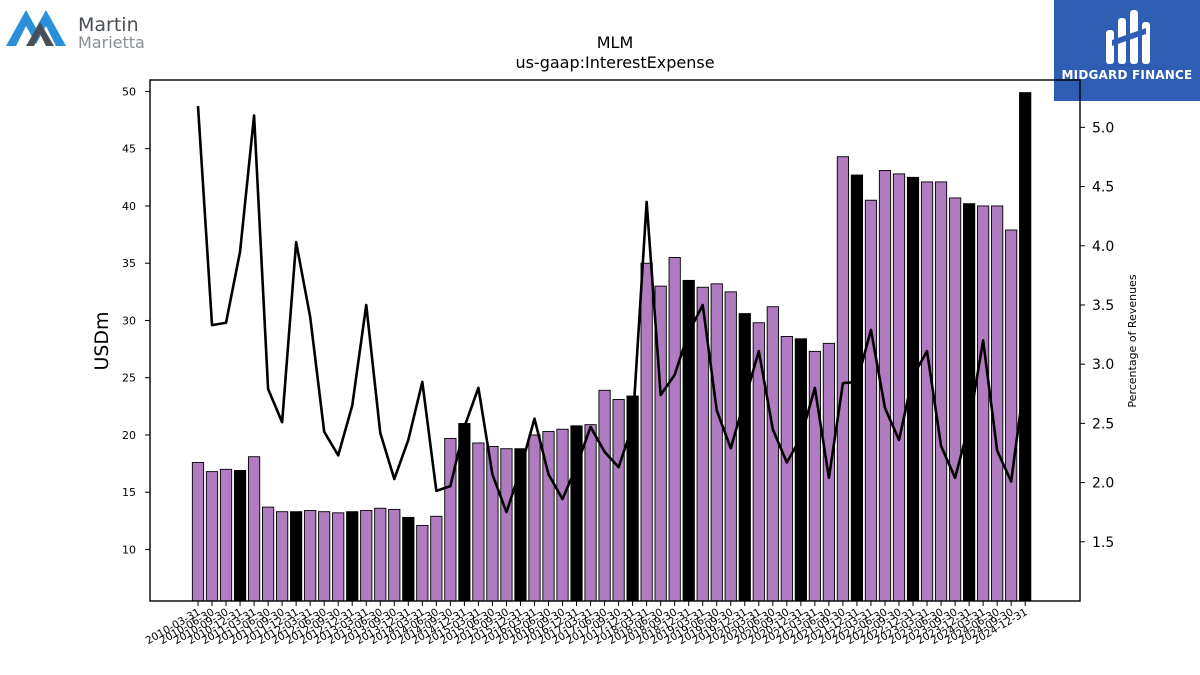 Image resolution: width=1200 pixels, height=675 pixels. I want to click on sponsor-emblem-icon, so click(1128, 37).